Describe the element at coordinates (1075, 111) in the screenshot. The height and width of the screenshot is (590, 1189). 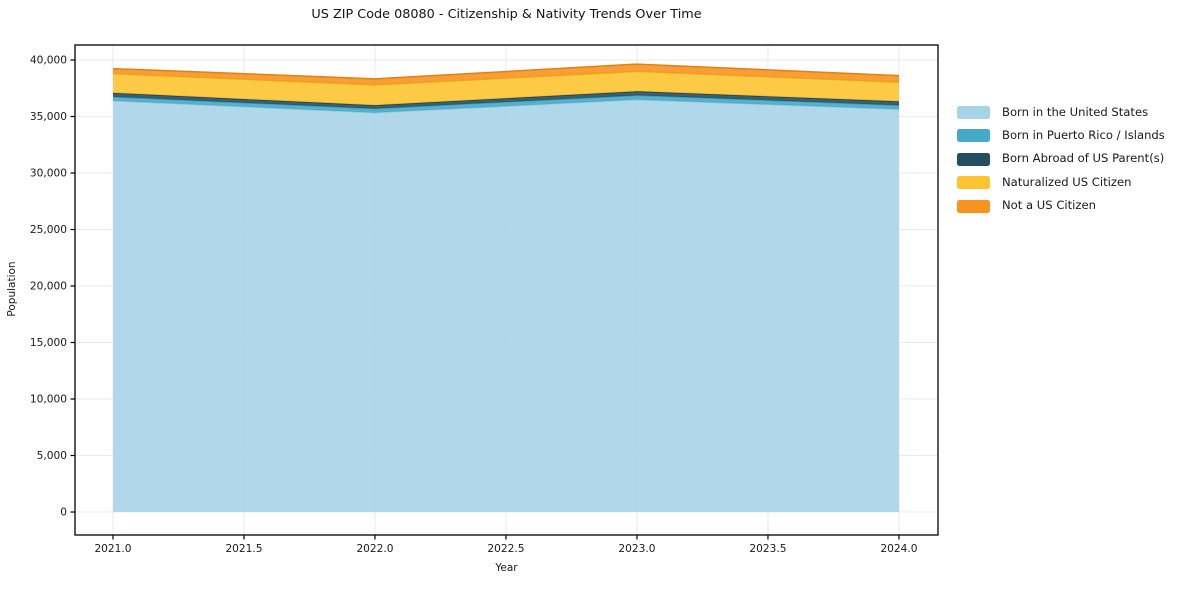
I see `legend-label: Born in the United States` at that location.